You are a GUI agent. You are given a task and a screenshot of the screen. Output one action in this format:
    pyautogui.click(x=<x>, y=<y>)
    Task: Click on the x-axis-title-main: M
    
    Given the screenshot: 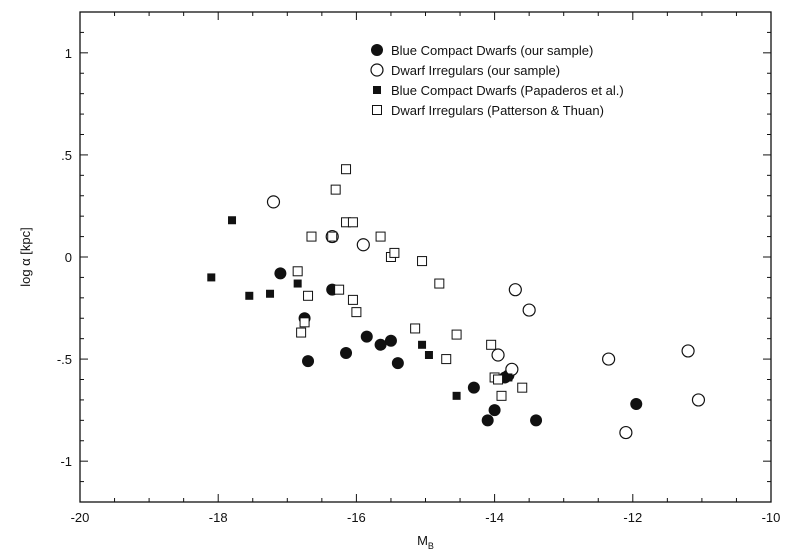 What is the action you would take?
    pyautogui.click(x=422, y=540)
    